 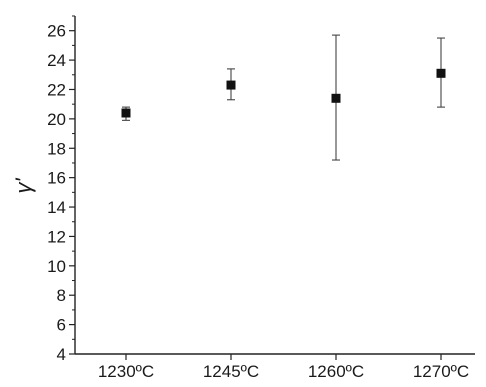 What do you see at coordinates (61, 295) in the screenshot?
I see `y-tick-label: 8` at bounding box center [61, 295].